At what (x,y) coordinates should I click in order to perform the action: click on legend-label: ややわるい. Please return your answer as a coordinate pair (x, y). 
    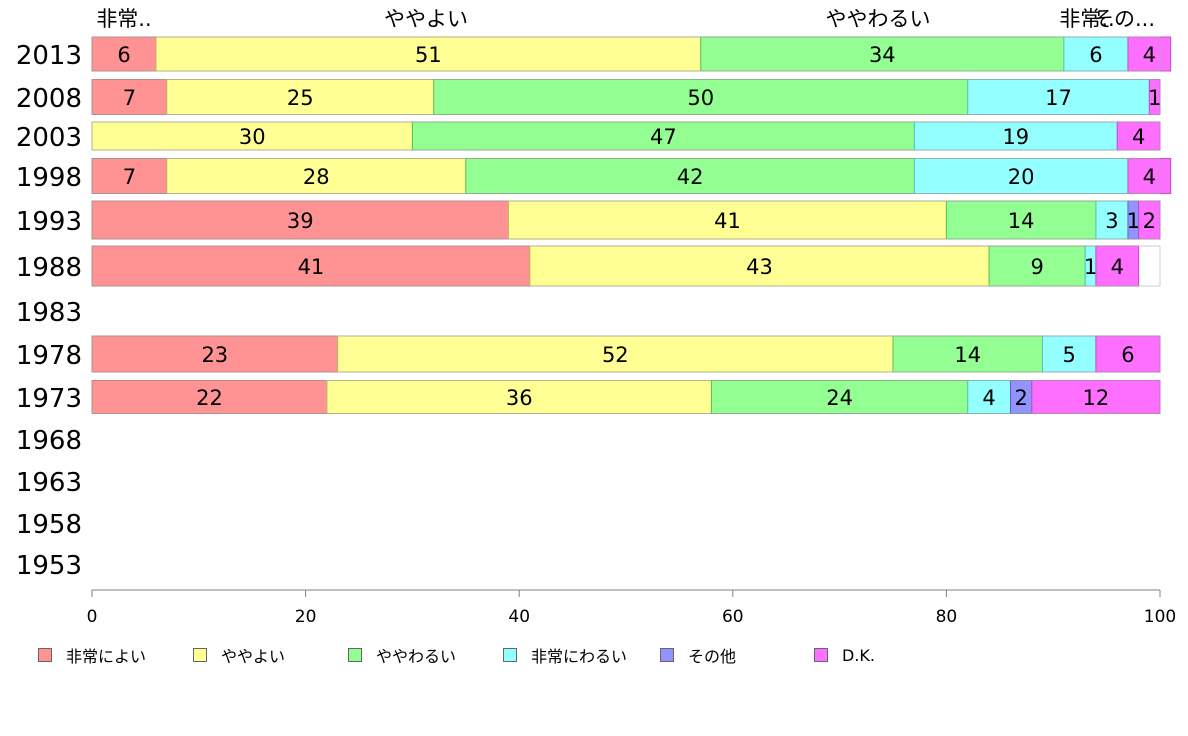
    Looking at the image, I should click on (416, 656).